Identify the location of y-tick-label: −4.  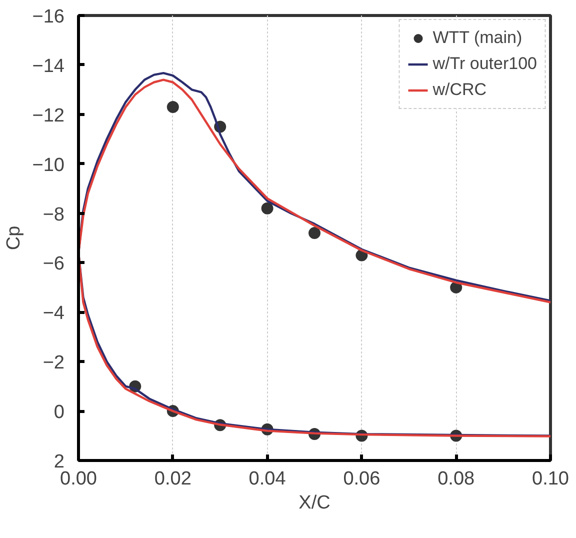
(53, 313).